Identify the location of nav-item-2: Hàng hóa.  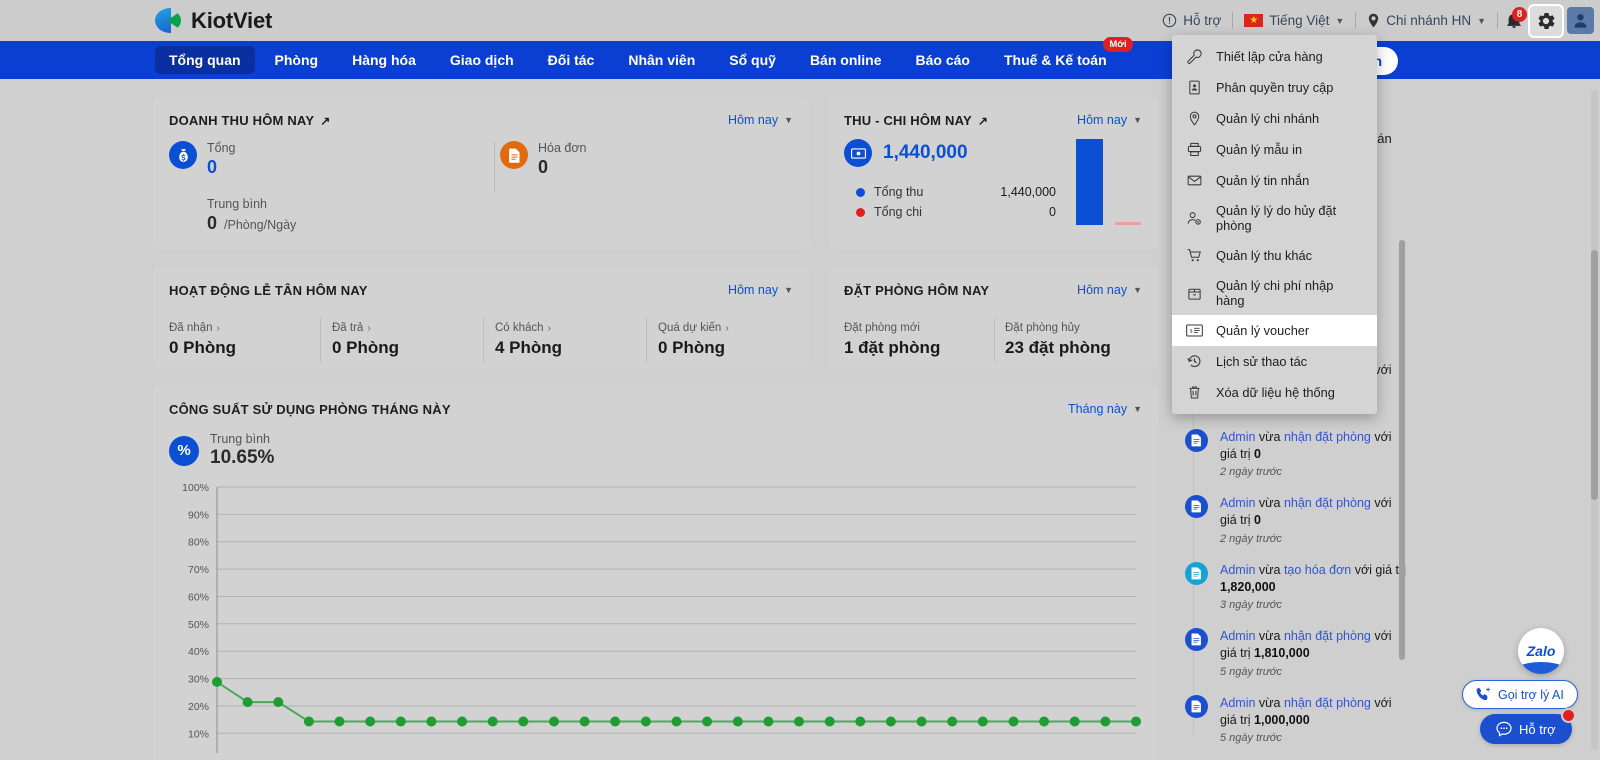
(384, 60).